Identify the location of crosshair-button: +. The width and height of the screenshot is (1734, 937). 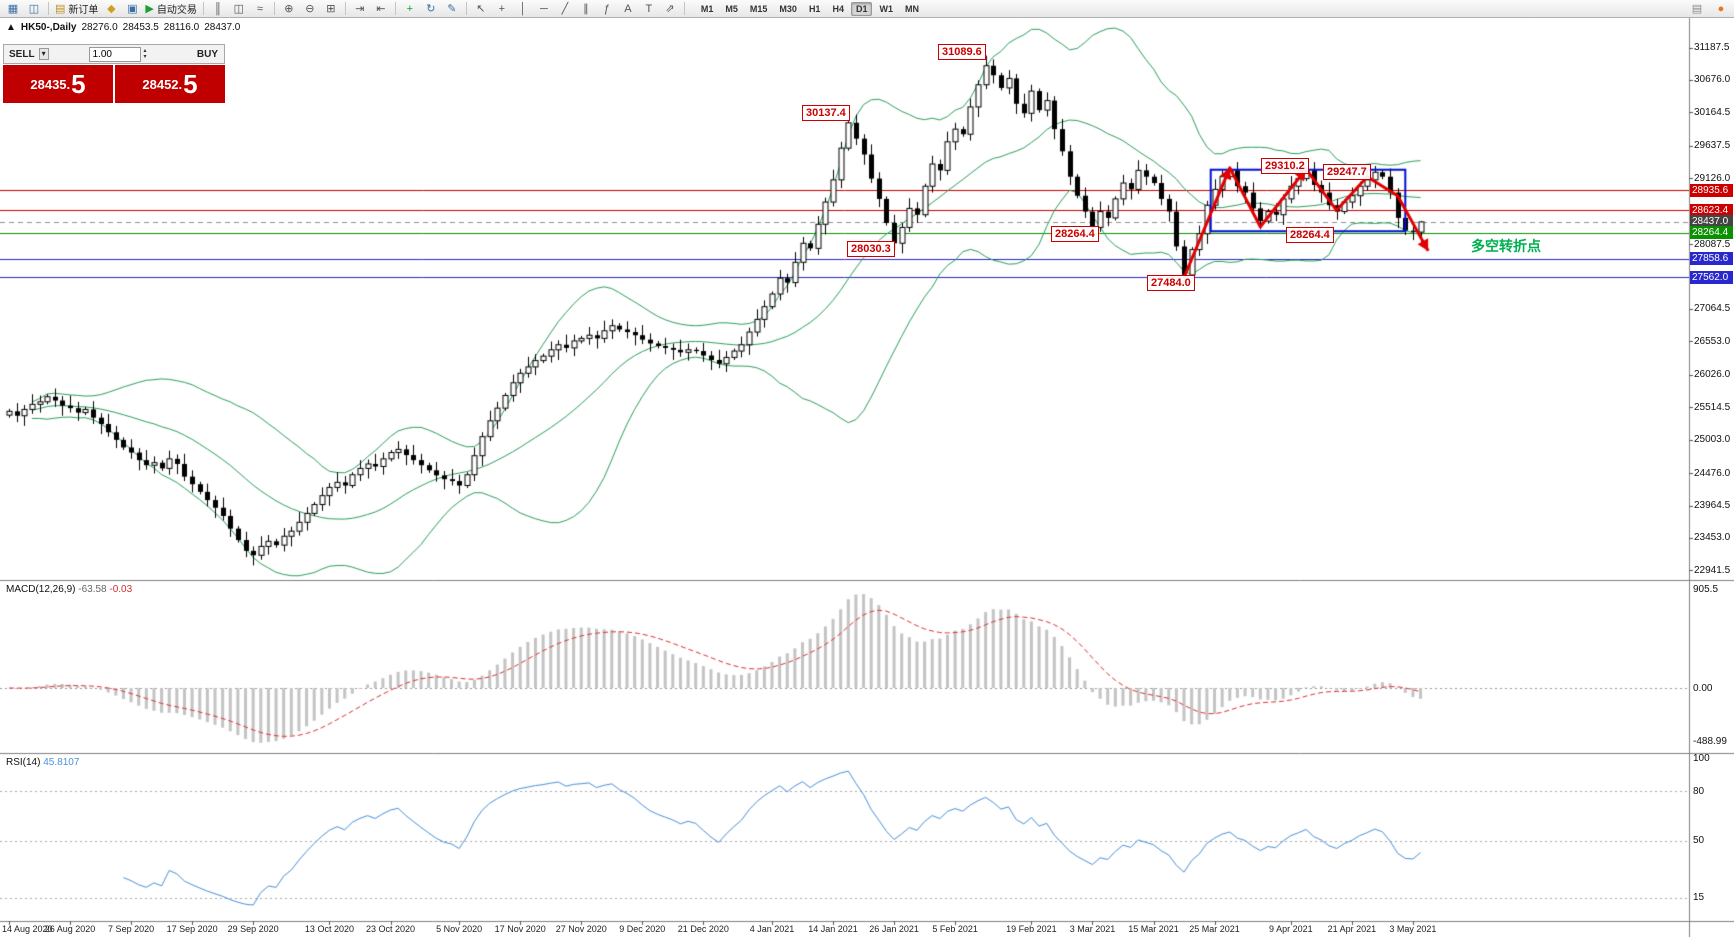
(502, 8).